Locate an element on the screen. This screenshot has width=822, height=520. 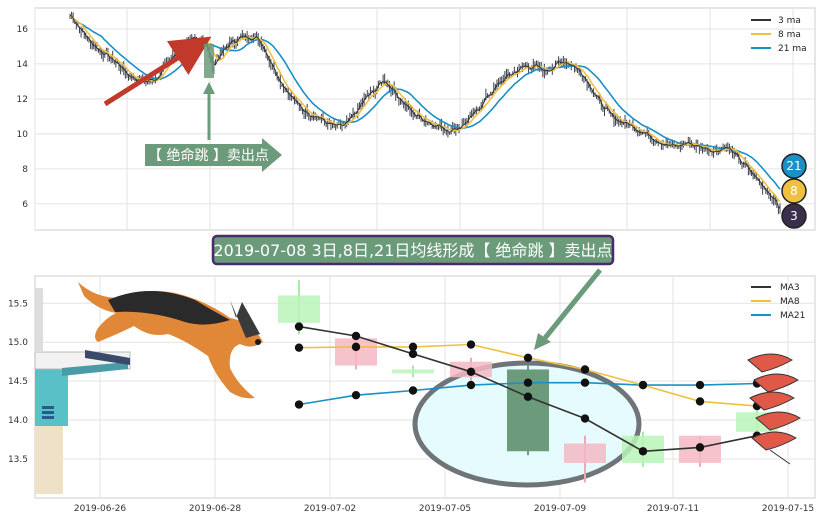
bottom-x-tick-label: 2019-07-02 is located at coordinates (330, 509).